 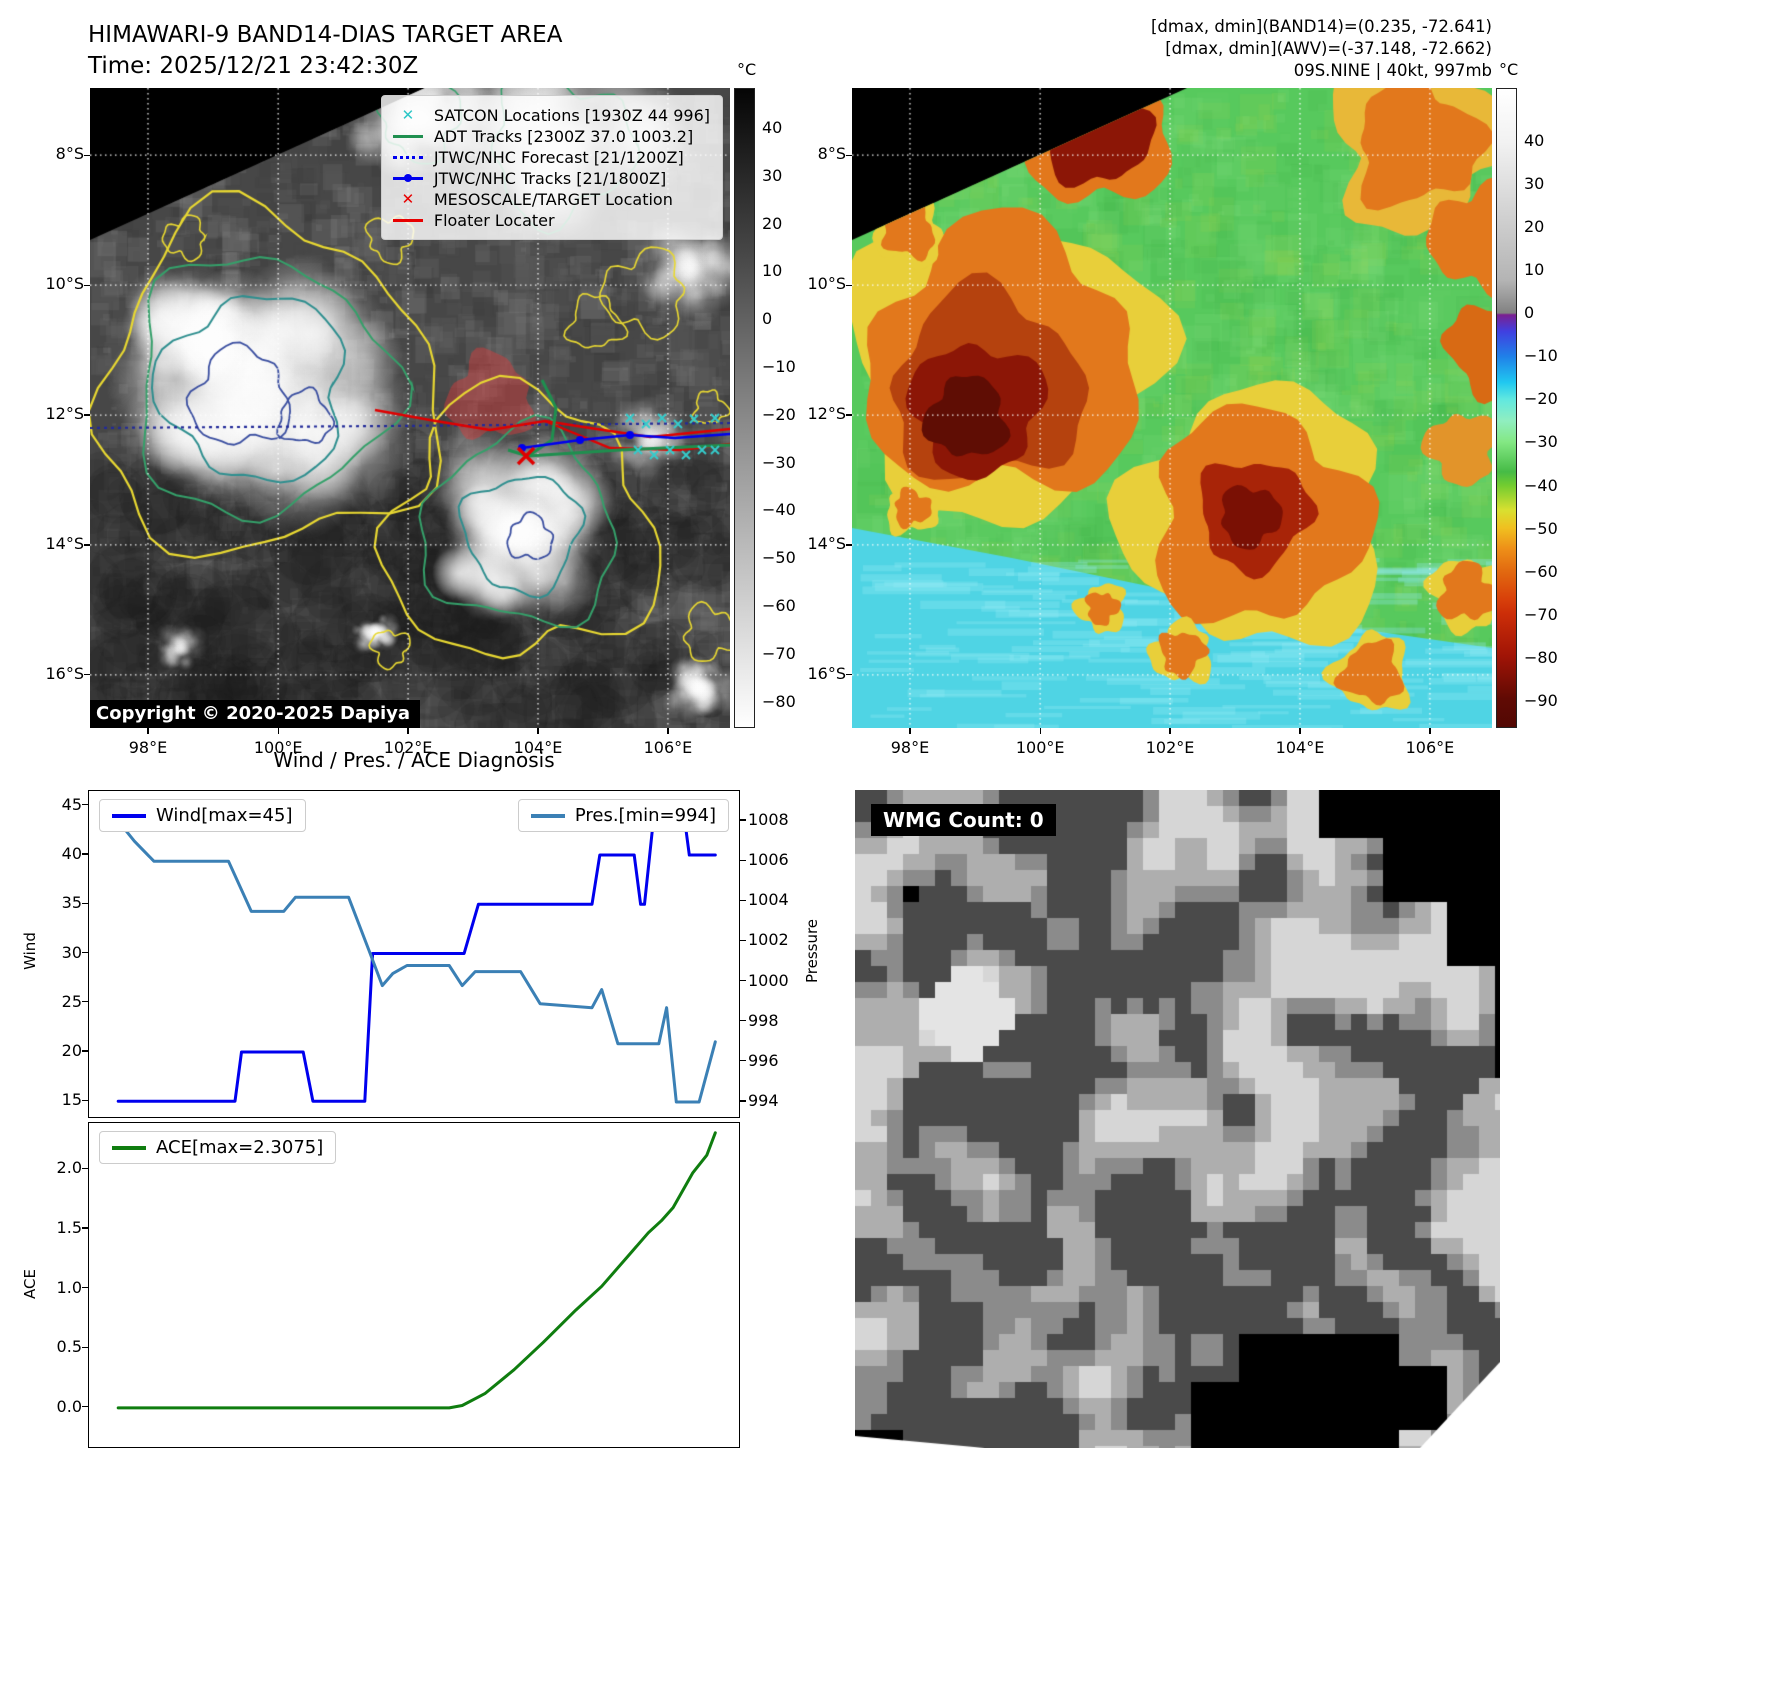 What do you see at coordinates (71, 1001) in the screenshot?
I see `chart-ytick: 25` at bounding box center [71, 1001].